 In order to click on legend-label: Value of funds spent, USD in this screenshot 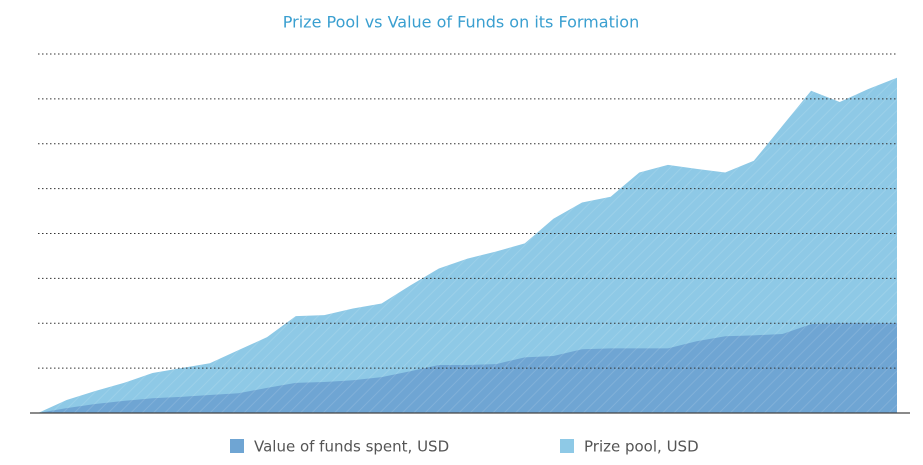, I will do `click(351, 447)`.